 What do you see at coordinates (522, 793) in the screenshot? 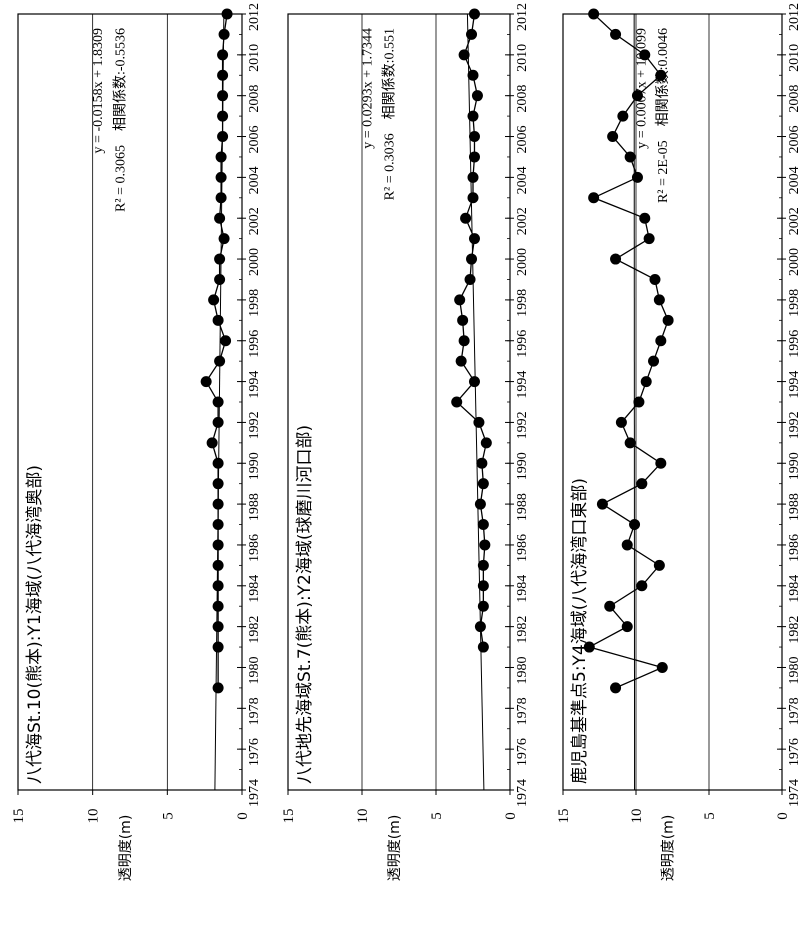
I see `x-tick-label: 1974` at bounding box center [522, 793].